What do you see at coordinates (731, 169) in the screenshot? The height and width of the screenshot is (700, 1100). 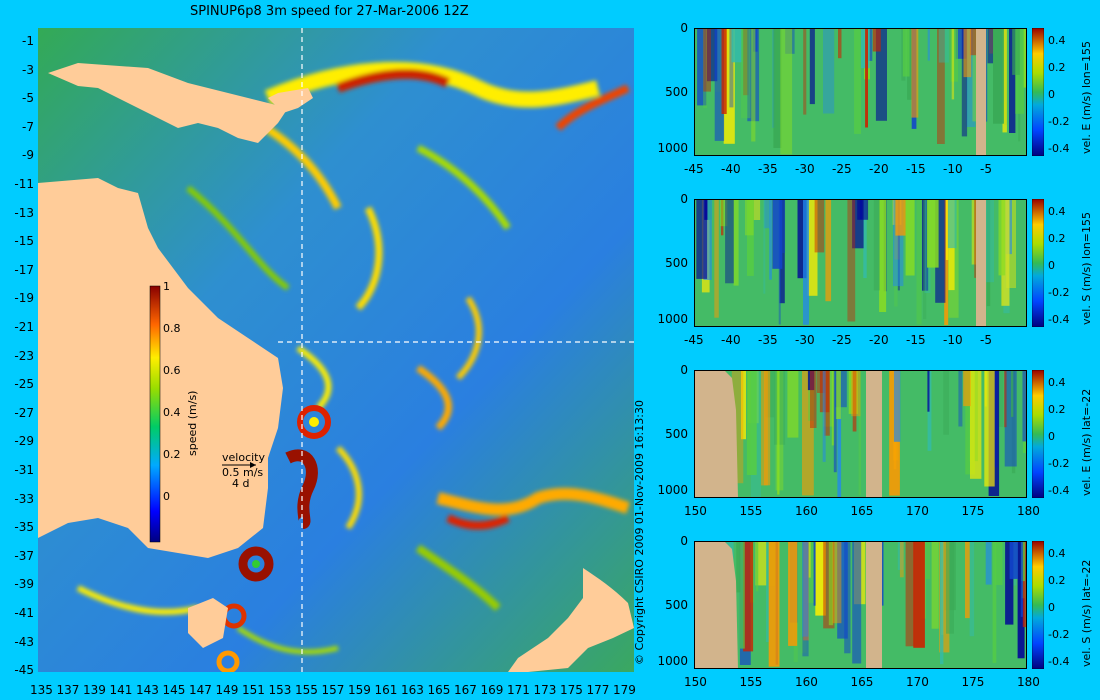 I see `panel-xtick: -40` at bounding box center [731, 169].